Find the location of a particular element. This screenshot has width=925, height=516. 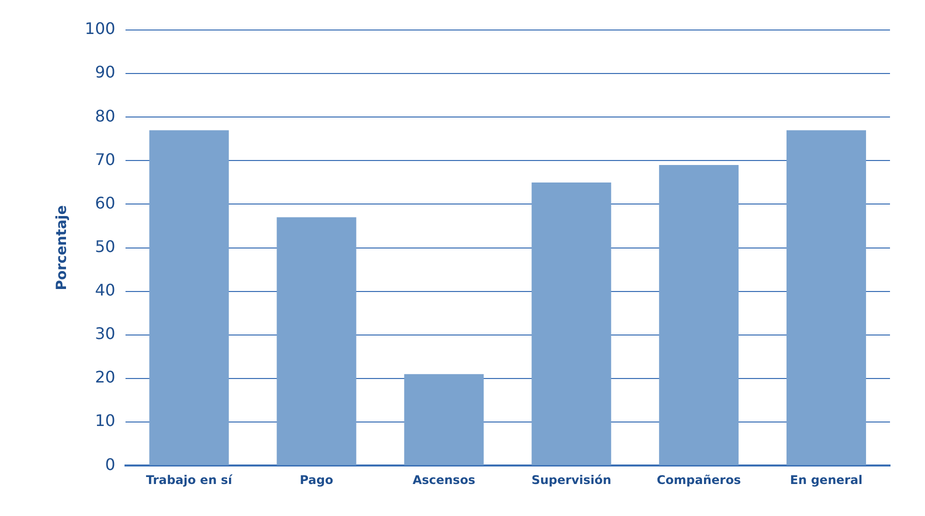

y-tick-label: 80 is located at coordinates (105, 116).